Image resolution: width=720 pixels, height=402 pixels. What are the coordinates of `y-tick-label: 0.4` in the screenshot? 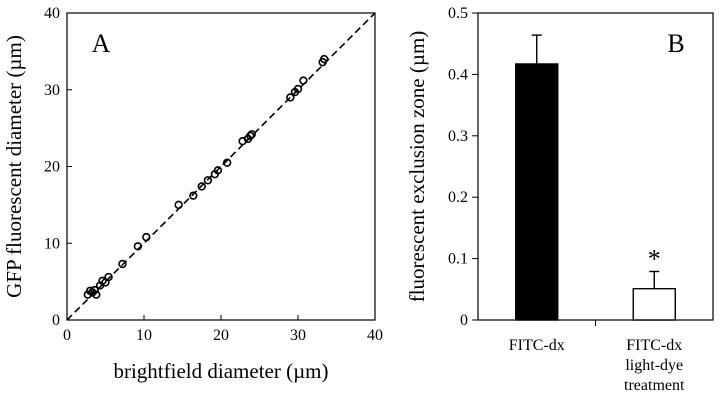 It's located at (458, 74).